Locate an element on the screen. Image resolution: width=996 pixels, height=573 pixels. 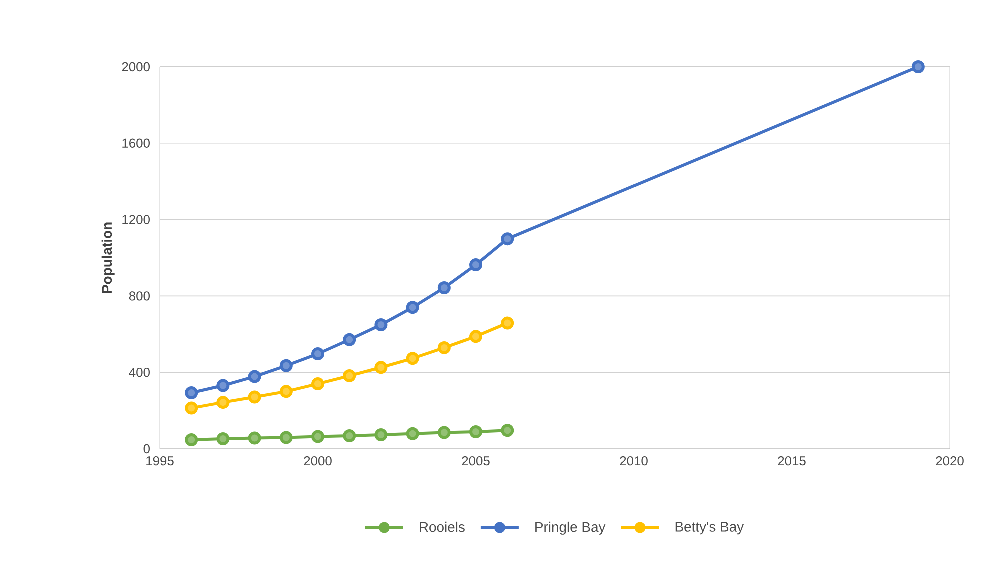
legend-label: Pringle Bay is located at coordinates (571, 528).